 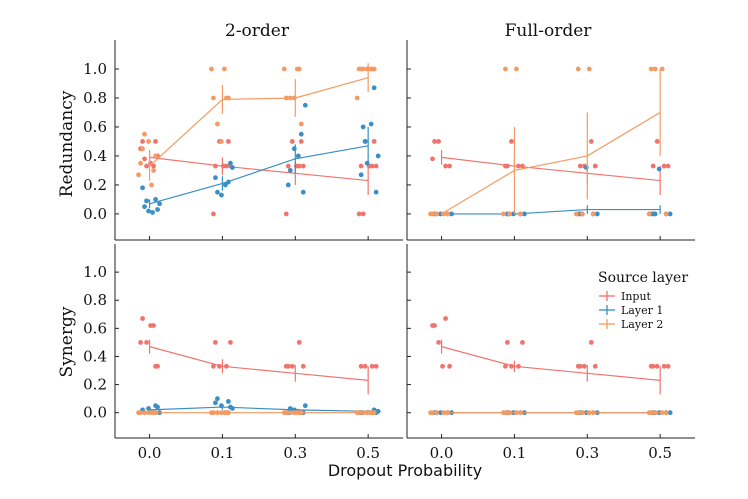 I want to click on y-tick-label: 1.0, so click(x=95, y=272).